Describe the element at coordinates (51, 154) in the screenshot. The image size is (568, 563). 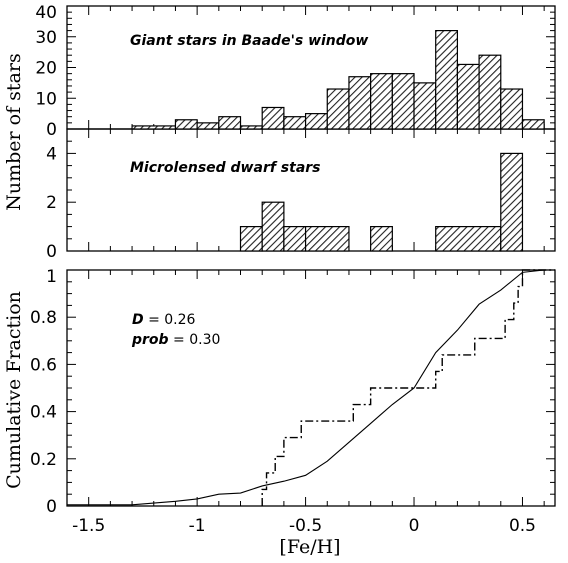
I see `y-tick-label: 4` at that location.